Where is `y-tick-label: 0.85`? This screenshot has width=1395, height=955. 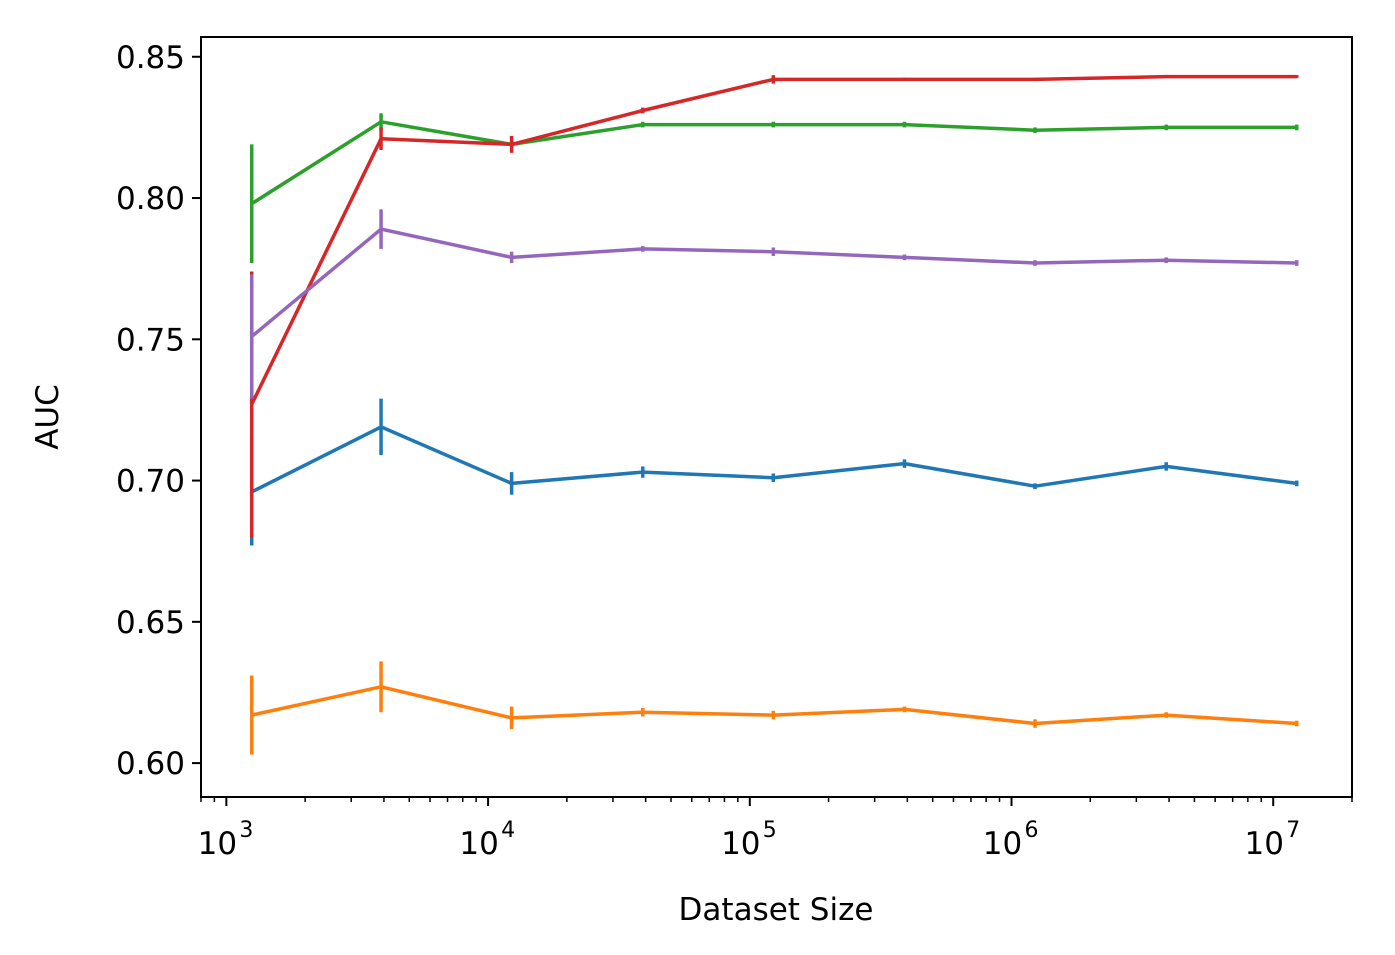 y-tick-label: 0.85 is located at coordinates (150, 58).